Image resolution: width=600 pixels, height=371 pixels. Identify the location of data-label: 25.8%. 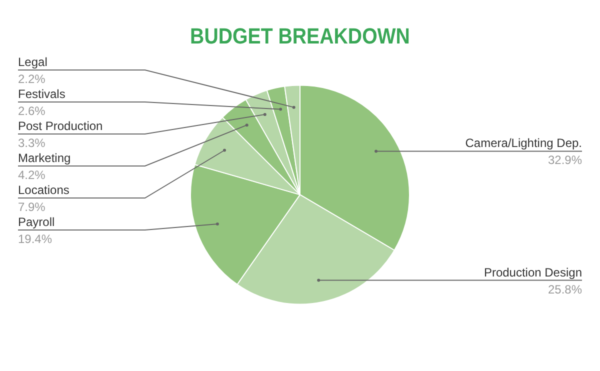
(565, 289).